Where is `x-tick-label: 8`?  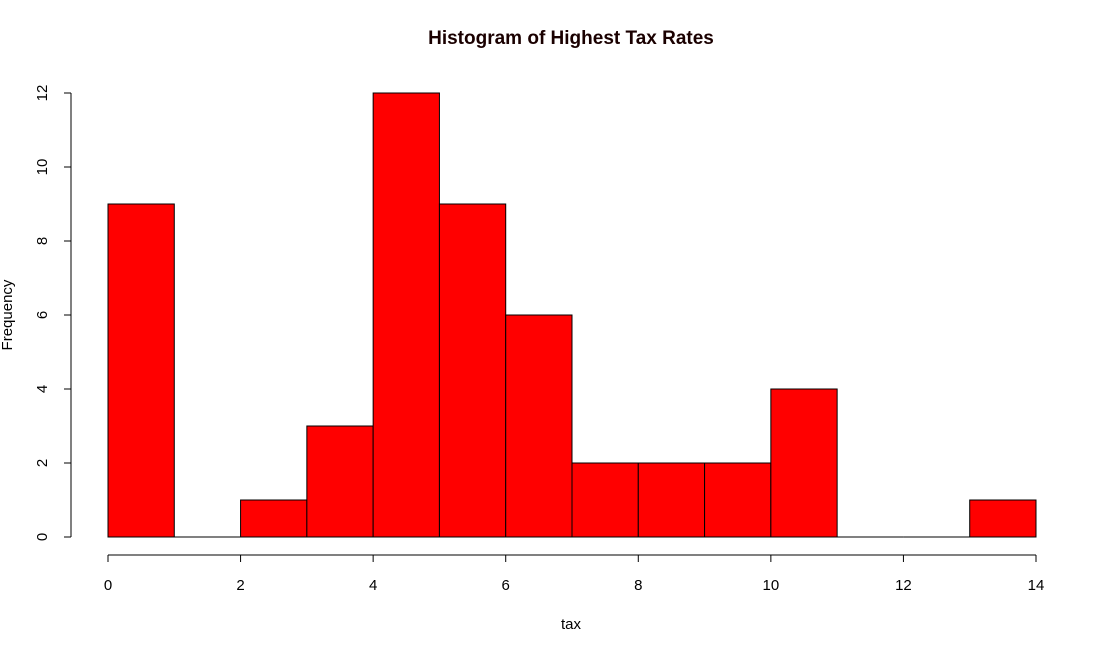
x-tick-label: 8 is located at coordinates (638, 585).